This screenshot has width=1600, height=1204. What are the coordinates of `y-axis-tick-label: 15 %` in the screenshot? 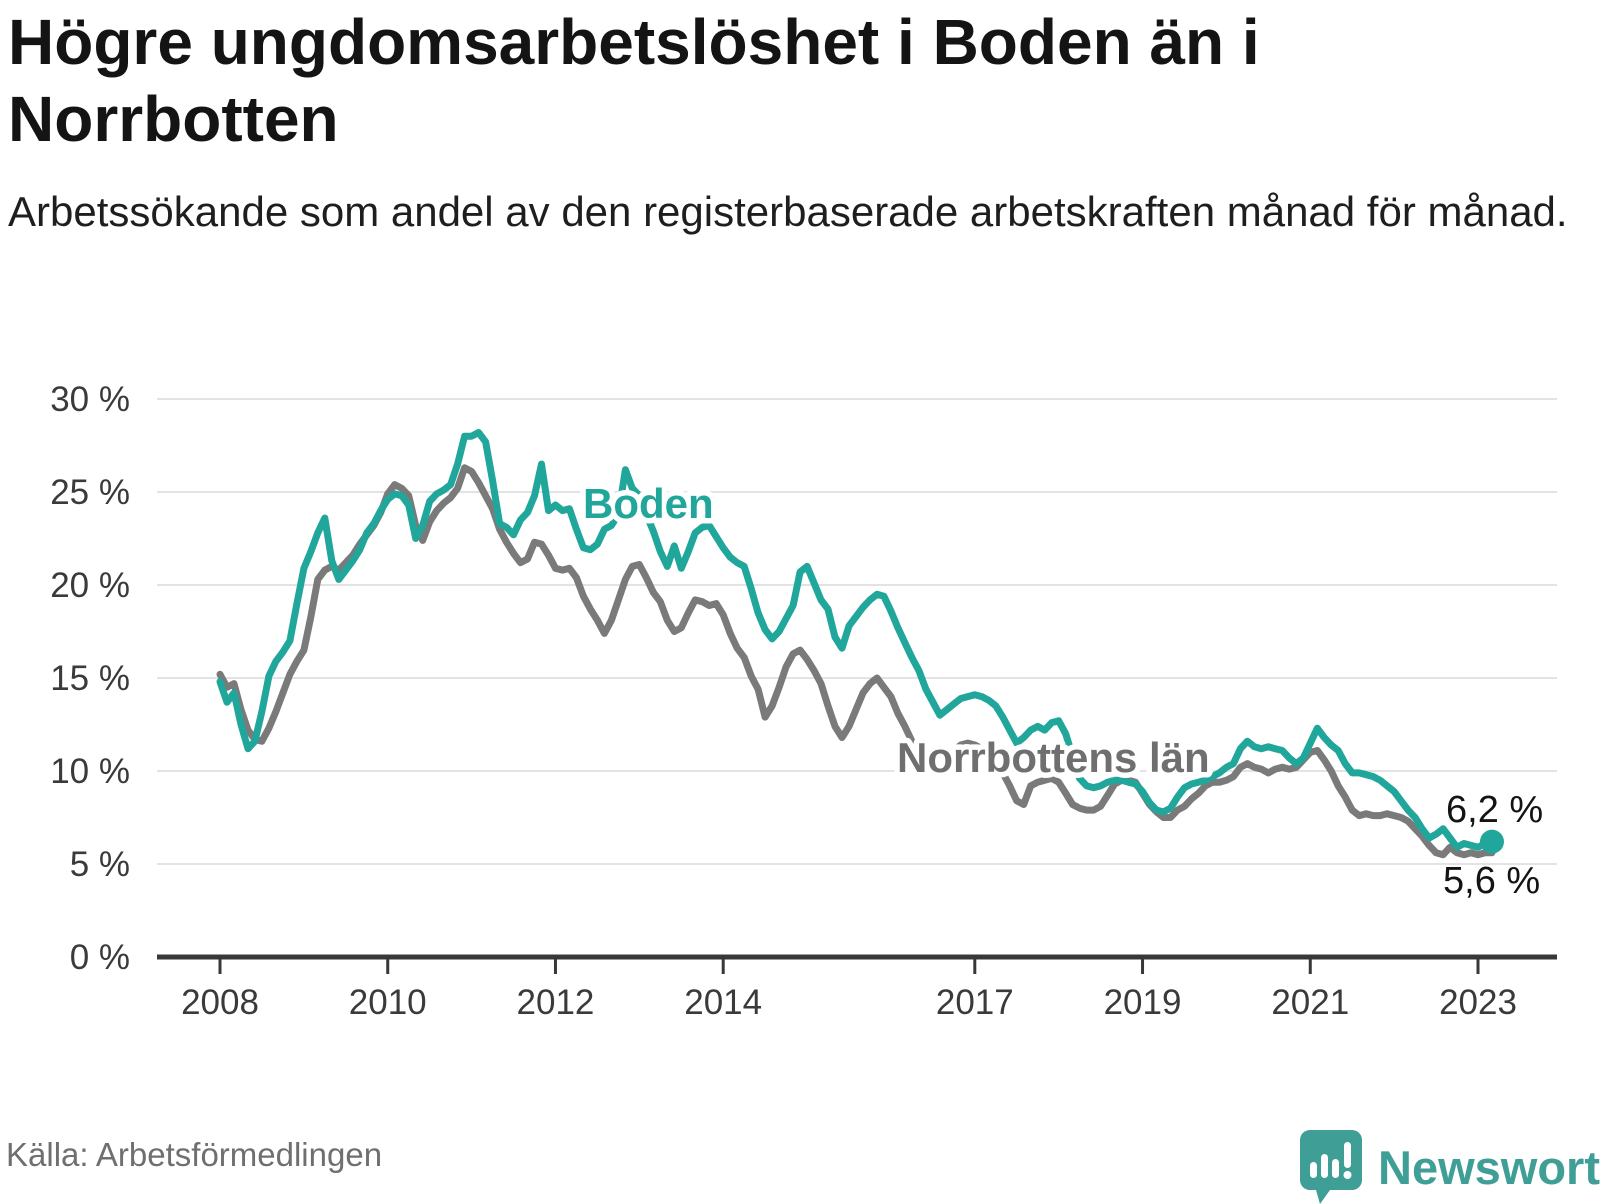 It's located at (90, 678).